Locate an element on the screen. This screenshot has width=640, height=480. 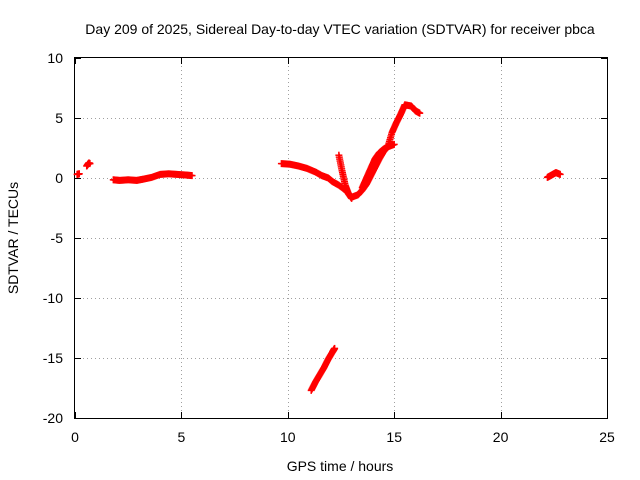
y-tick-label: -10 is located at coordinates (53, 298).